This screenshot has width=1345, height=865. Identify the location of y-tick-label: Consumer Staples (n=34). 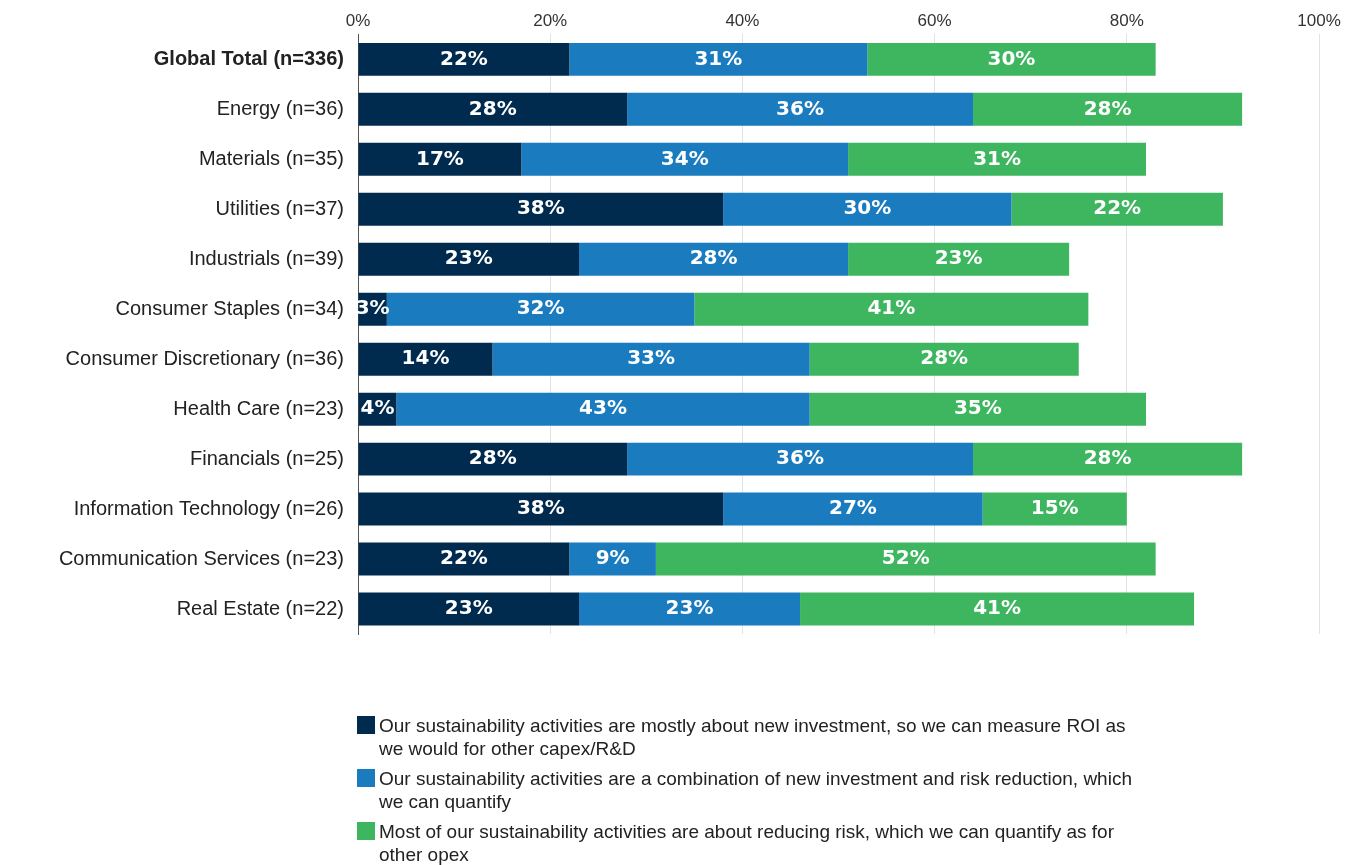
(229, 307).